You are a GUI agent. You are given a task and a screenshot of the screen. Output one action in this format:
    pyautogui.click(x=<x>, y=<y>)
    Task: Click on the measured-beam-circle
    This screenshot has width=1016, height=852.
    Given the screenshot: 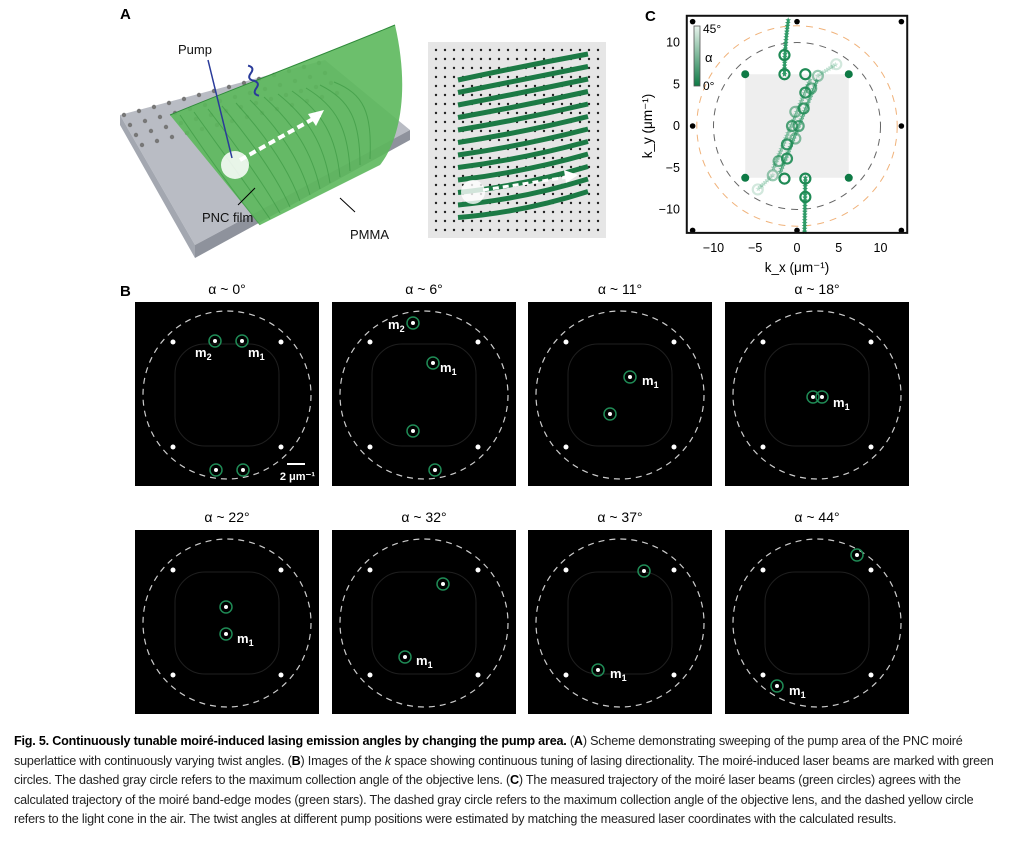 What is the action you would take?
    pyautogui.click(x=772, y=175)
    